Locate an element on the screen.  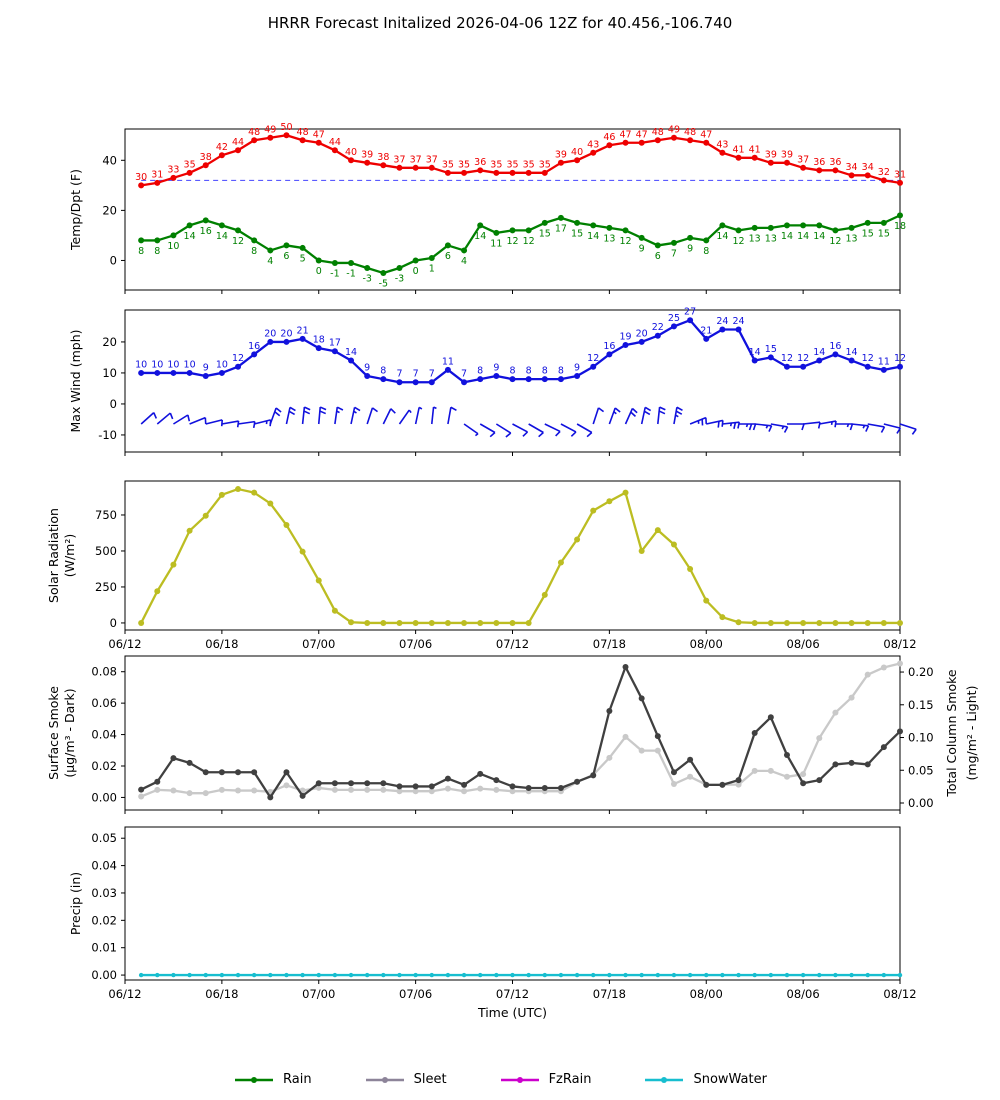
temperature_F-value-label: 30 is located at coordinates (141, 177).